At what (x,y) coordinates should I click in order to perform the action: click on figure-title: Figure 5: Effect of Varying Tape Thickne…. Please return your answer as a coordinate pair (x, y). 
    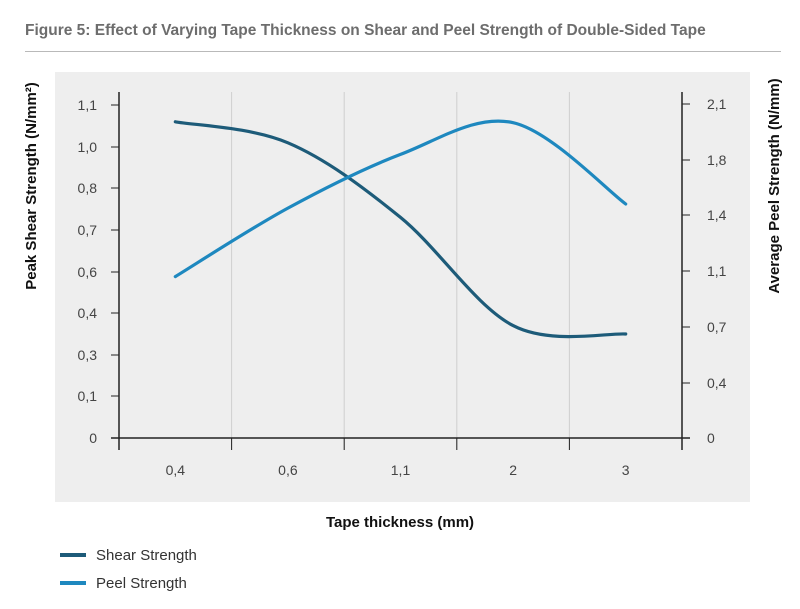
    Looking at the image, I should click on (365, 30).